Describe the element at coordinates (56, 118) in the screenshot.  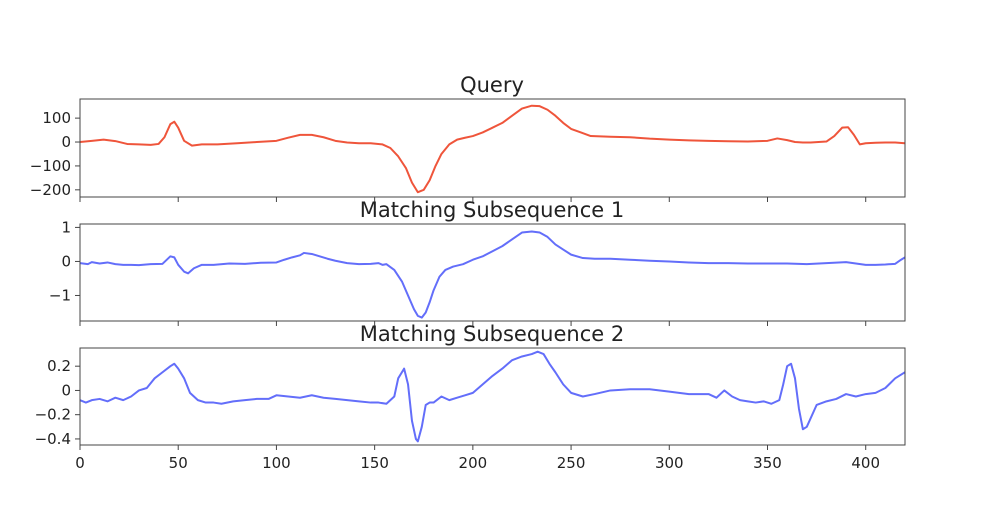
I see `y-tick-label: 100` at that location.